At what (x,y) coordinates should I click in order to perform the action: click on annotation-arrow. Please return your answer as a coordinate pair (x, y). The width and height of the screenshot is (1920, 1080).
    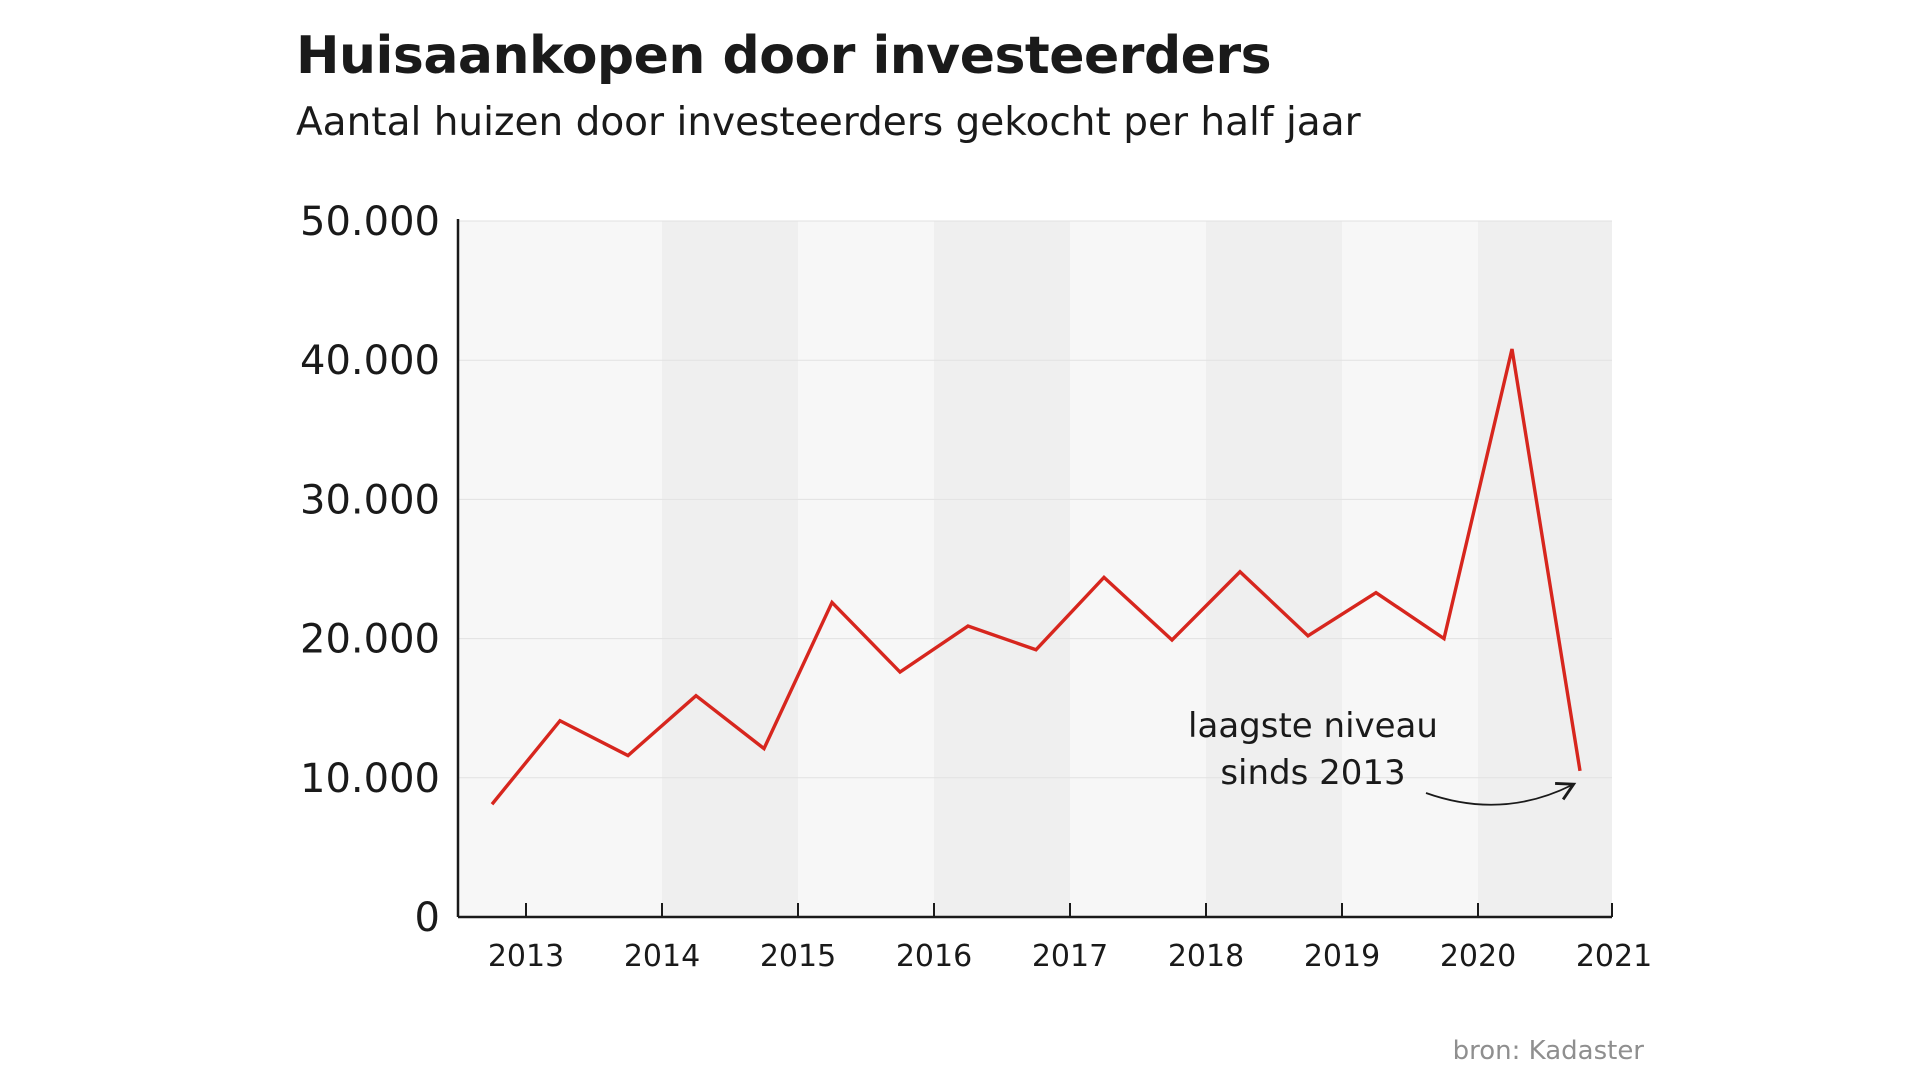
    Looking at the image, I should click on (1501, 793).